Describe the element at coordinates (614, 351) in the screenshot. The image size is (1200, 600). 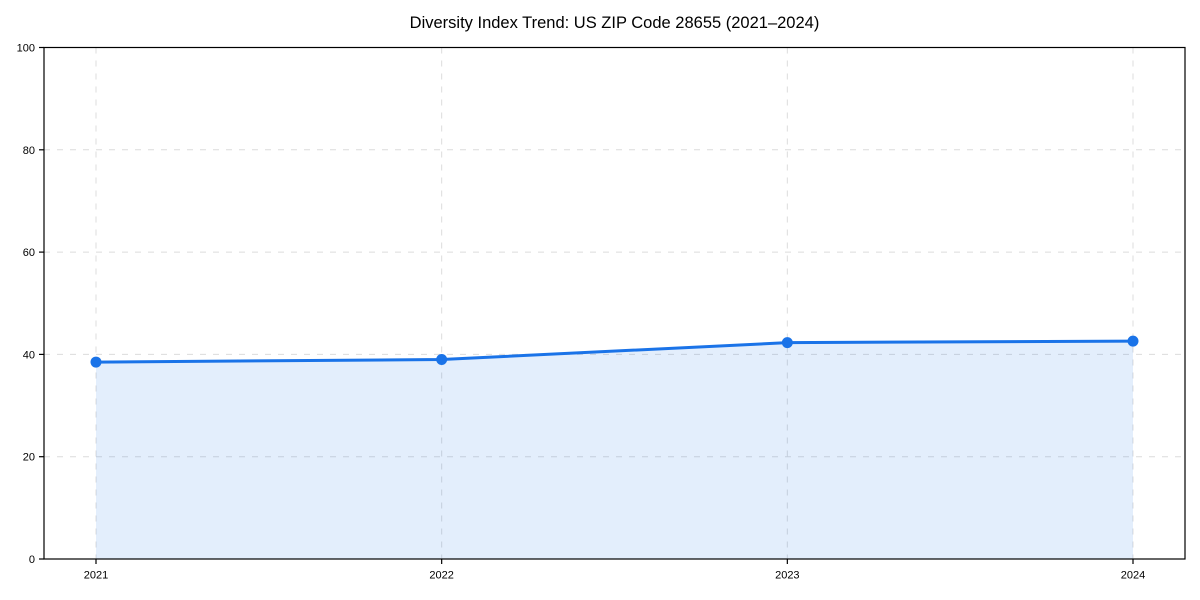
I see `trend-line` at that location.